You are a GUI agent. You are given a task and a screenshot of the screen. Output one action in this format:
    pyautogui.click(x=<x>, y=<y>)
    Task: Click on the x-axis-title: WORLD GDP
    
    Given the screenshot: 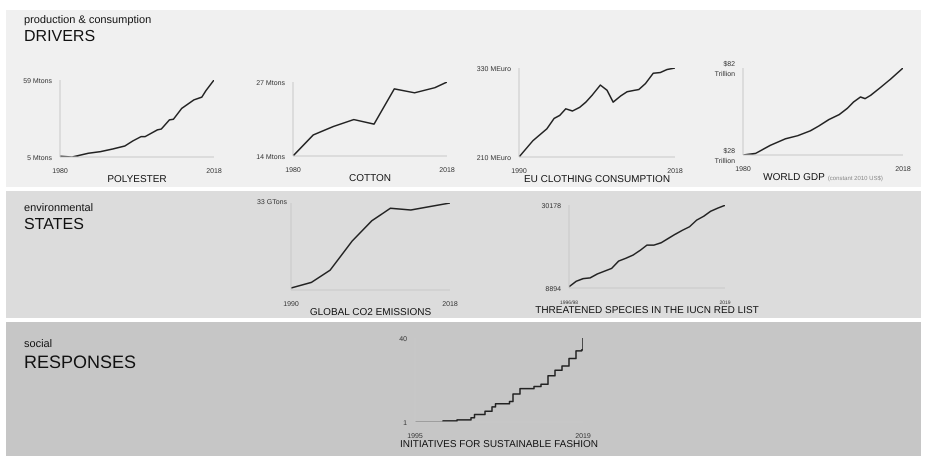 What is the action you would take?
    pyautogui.click(x=794, y=177)
    